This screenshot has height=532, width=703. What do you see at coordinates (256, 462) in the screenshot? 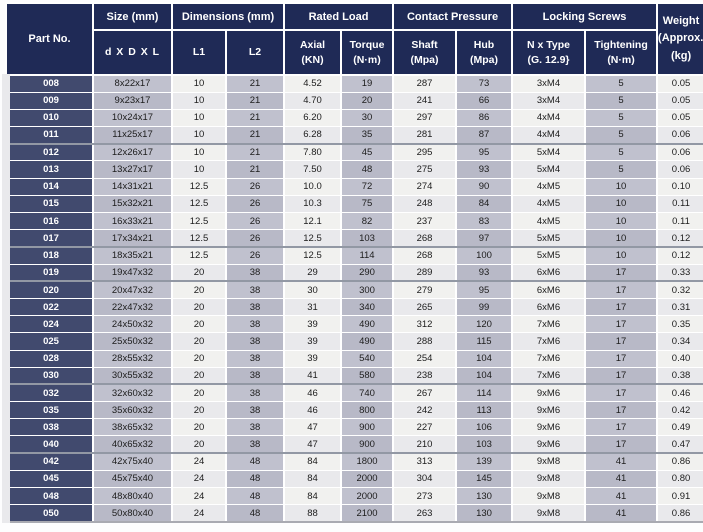
I see `spec-cell: 48` at bounding box center [256, 462].